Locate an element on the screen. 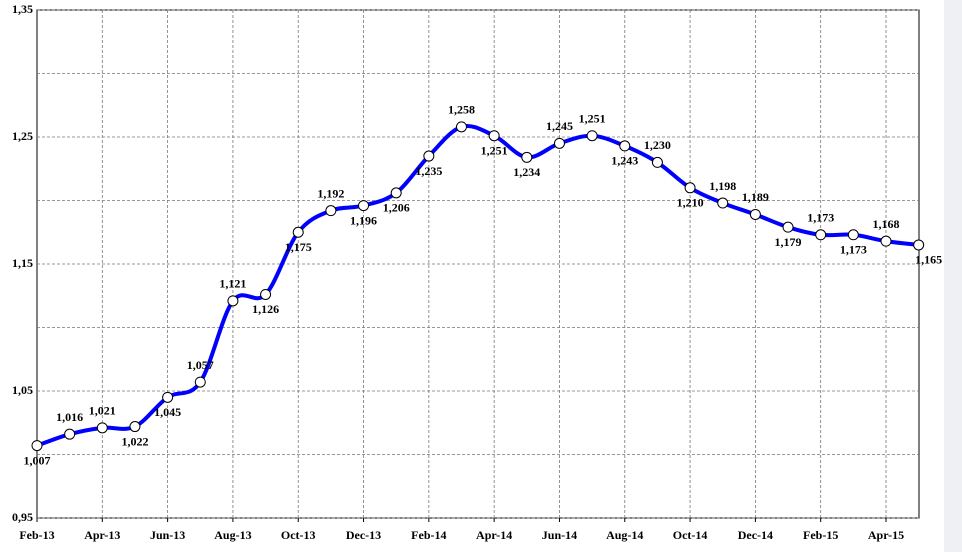 This screenshot has width=962, height=552. data-label: 1,168 is located at coordinates (886, 224).